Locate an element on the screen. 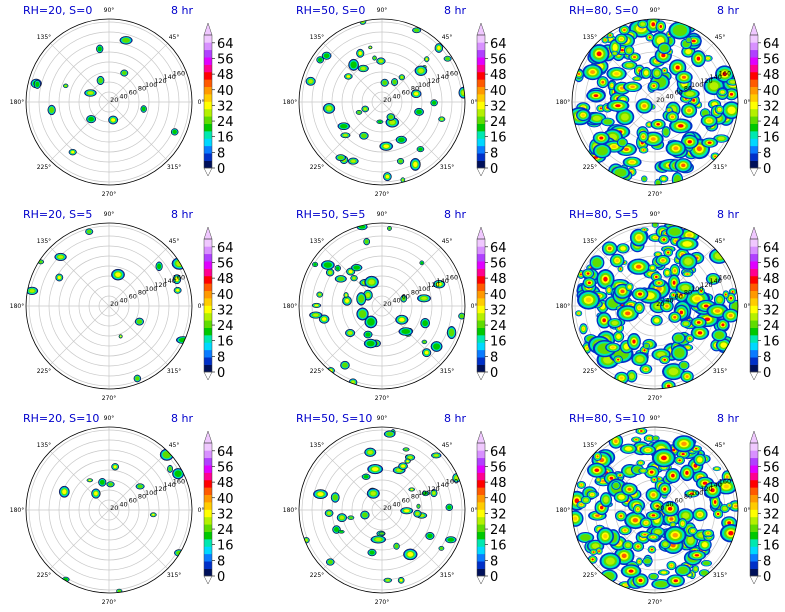 This screenshot has width=785, height=612. polar-outline is located at coordinates (382, 510).